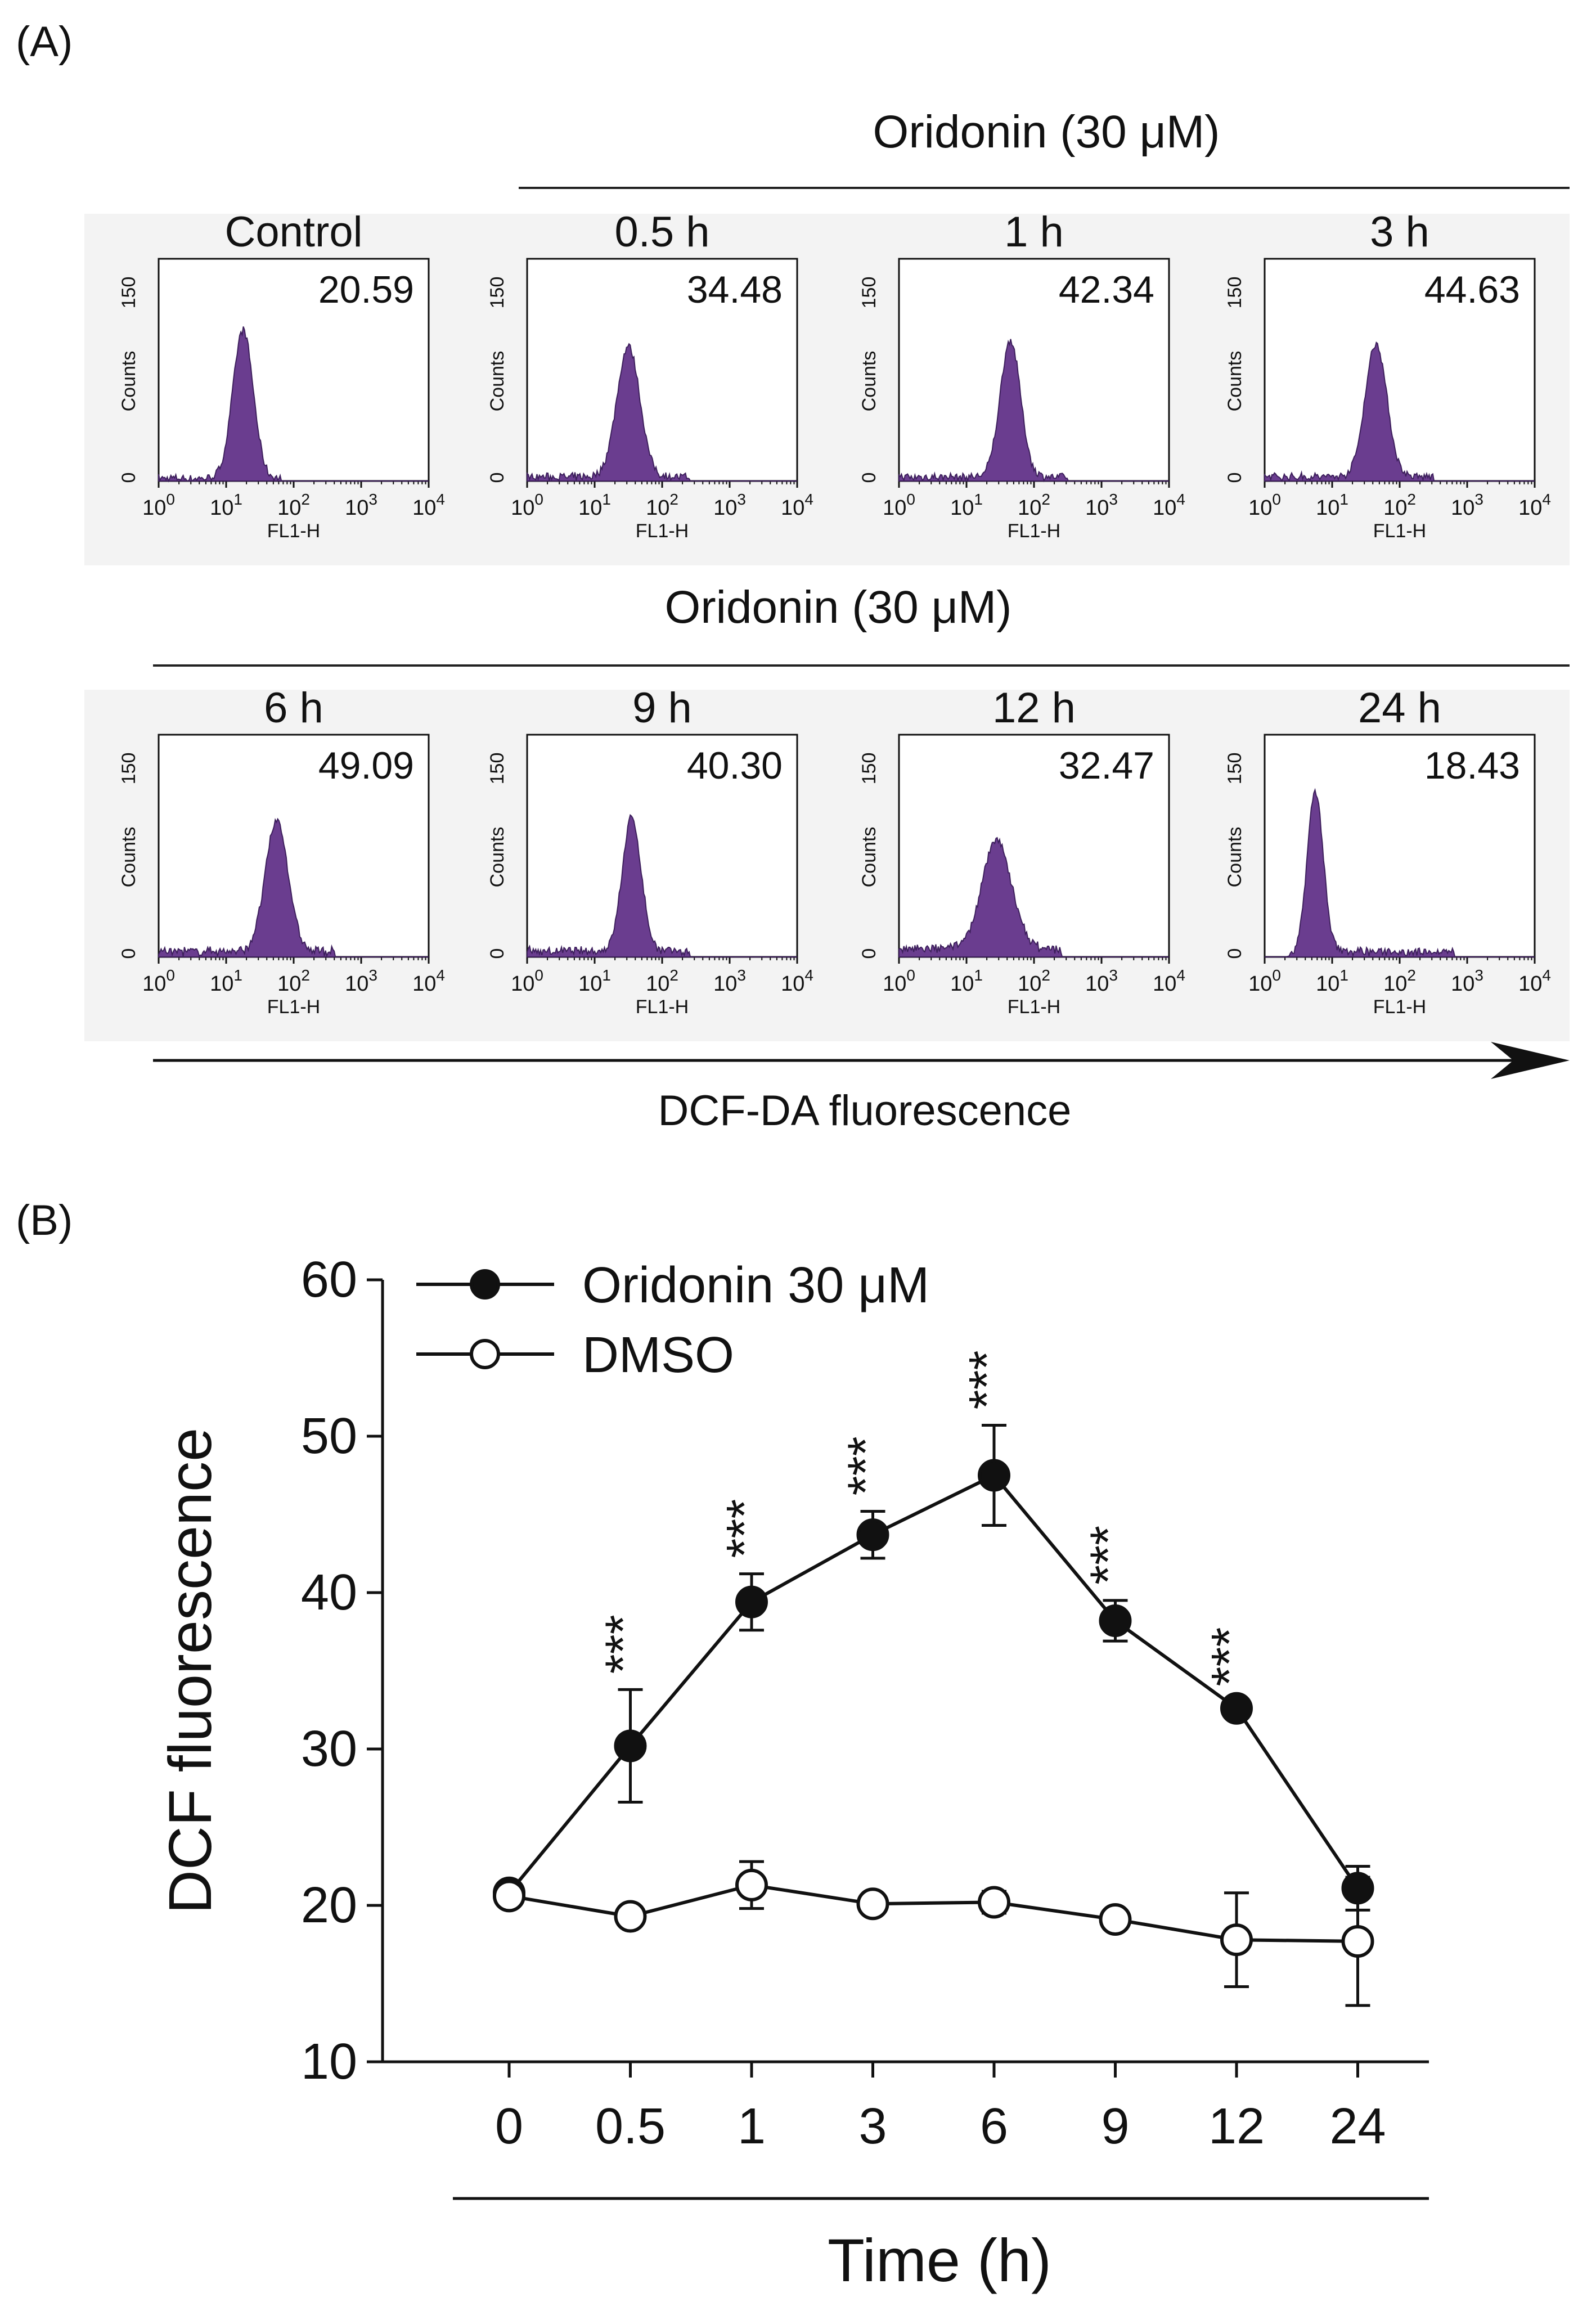 The image size is (1596, 2311). I want to click on series-oridonin: *** *** *** *** *** ***, so click(933, 1631).